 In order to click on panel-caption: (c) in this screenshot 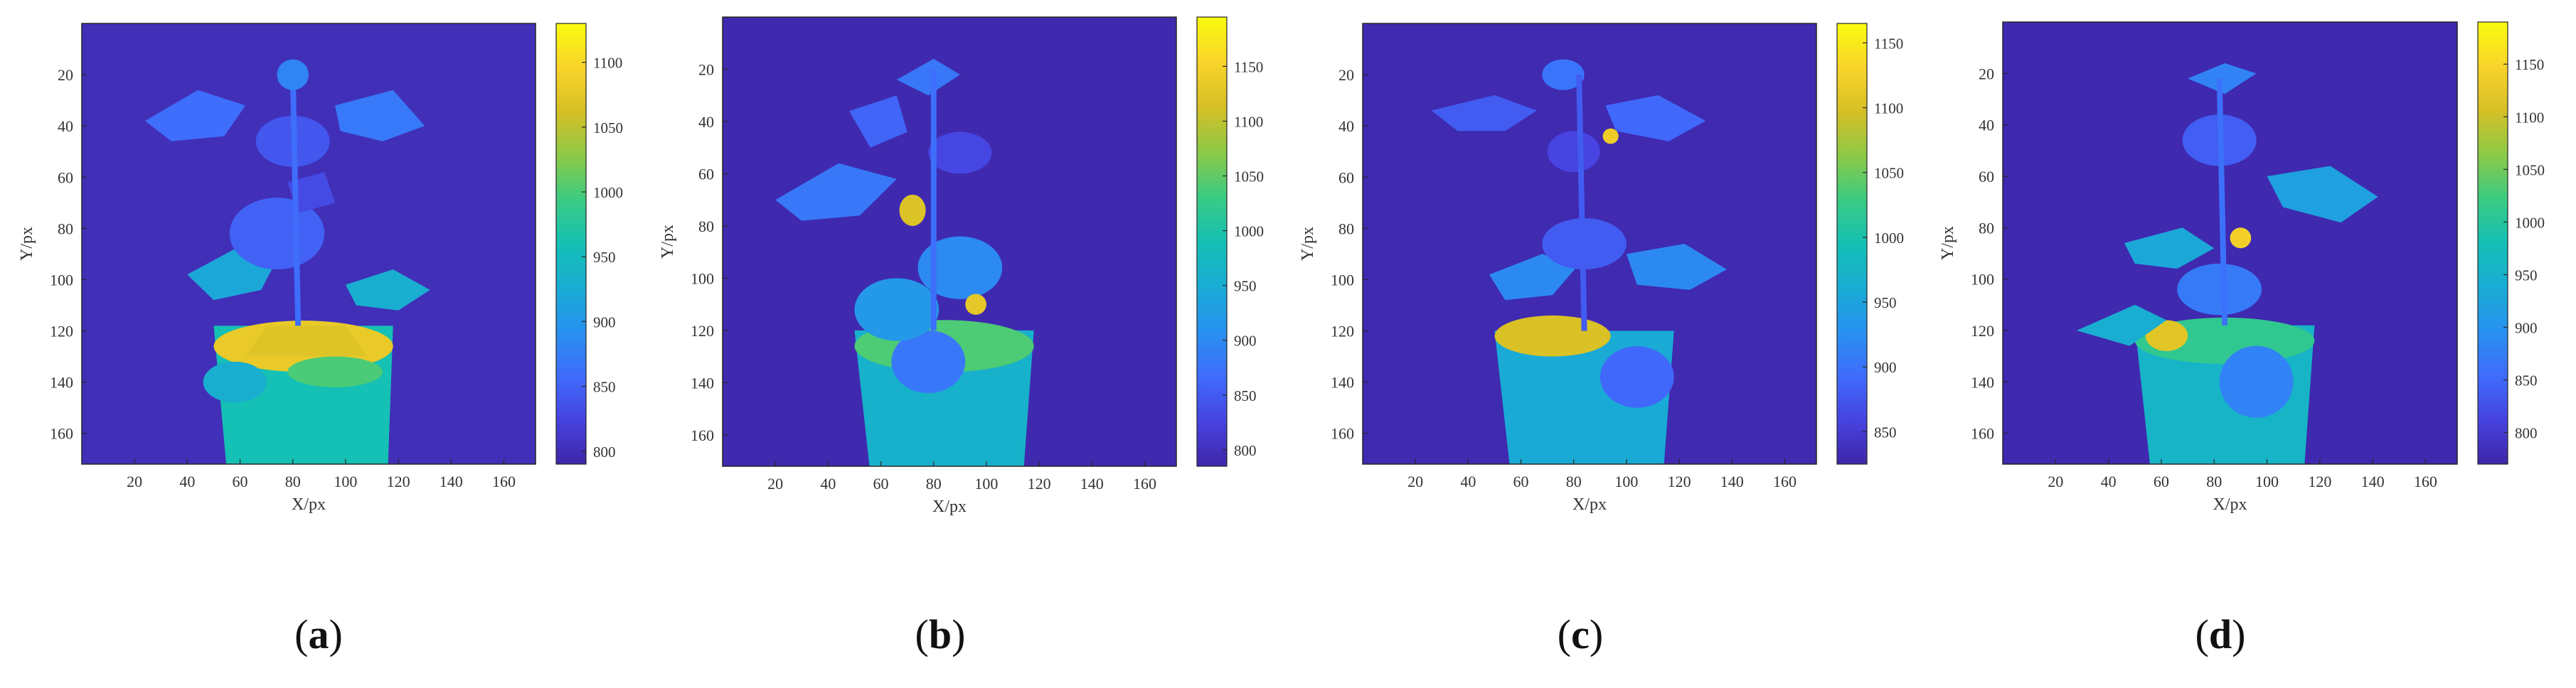, I will do `click(1580, 634)`.